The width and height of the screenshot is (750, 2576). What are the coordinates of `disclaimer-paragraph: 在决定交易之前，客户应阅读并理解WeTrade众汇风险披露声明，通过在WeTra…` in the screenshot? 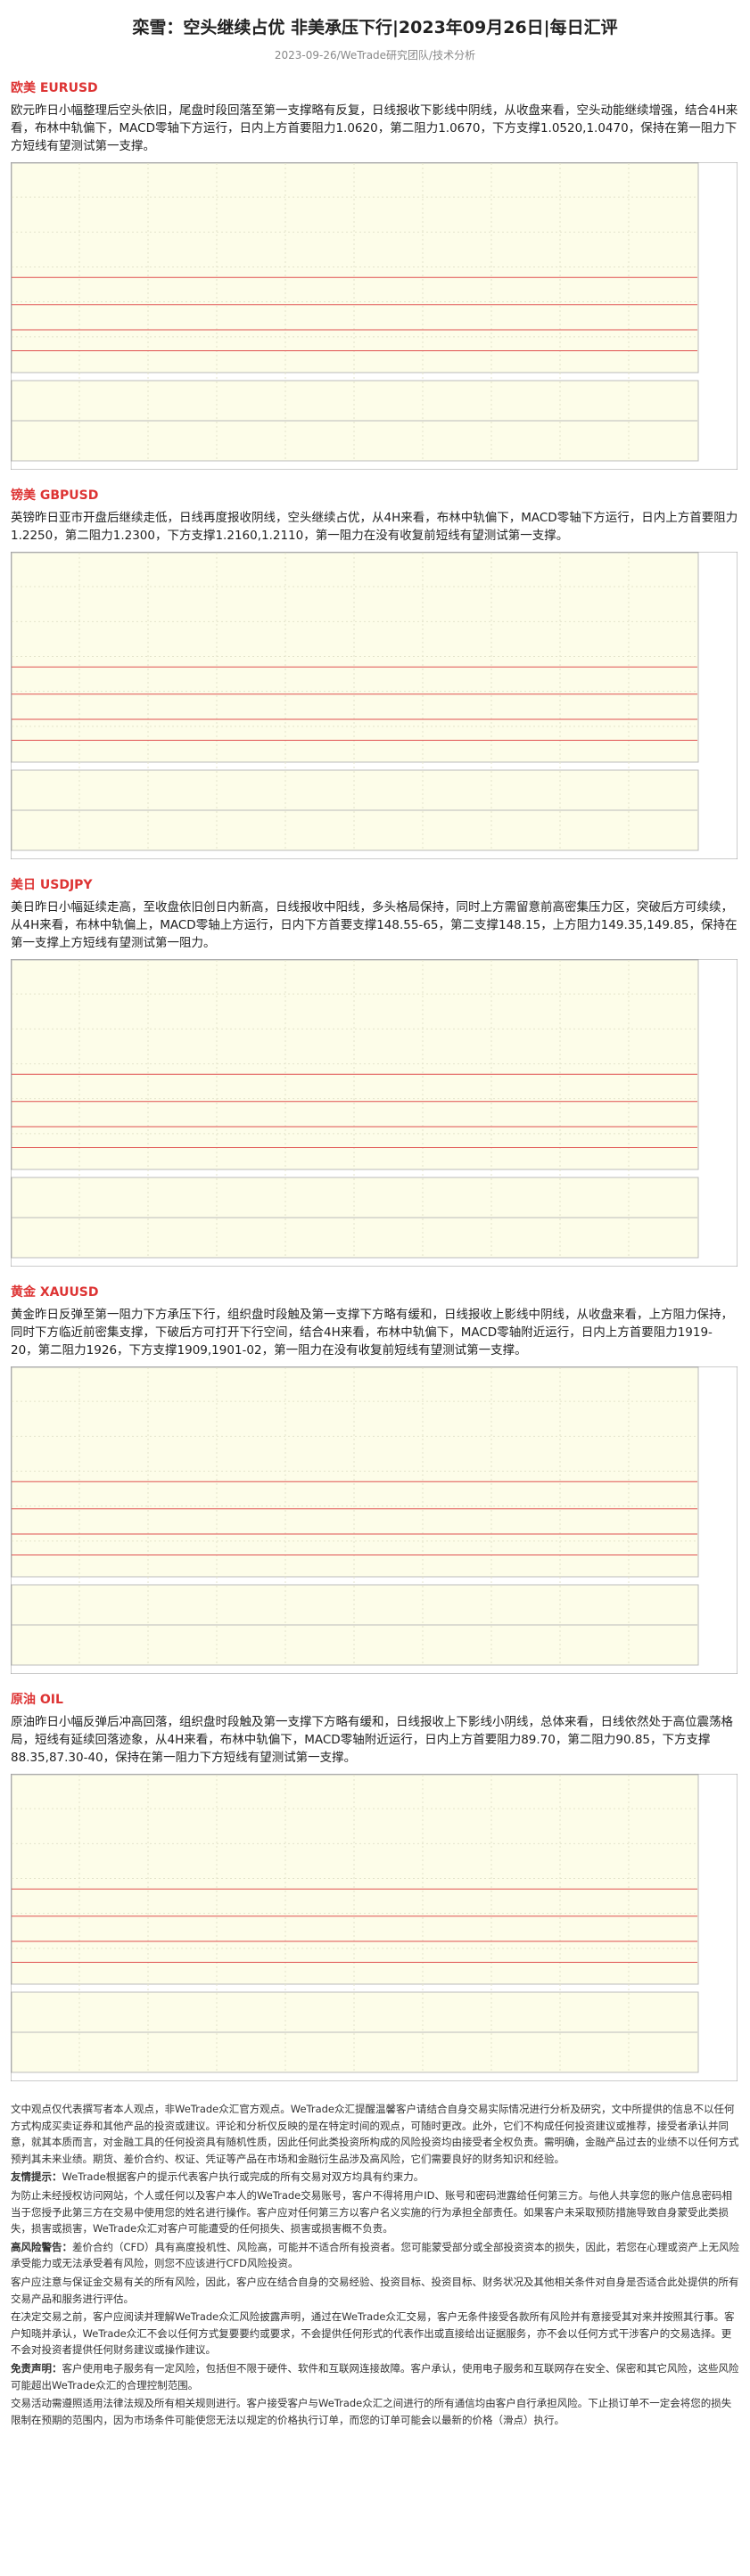 It's located at (375, 2334).